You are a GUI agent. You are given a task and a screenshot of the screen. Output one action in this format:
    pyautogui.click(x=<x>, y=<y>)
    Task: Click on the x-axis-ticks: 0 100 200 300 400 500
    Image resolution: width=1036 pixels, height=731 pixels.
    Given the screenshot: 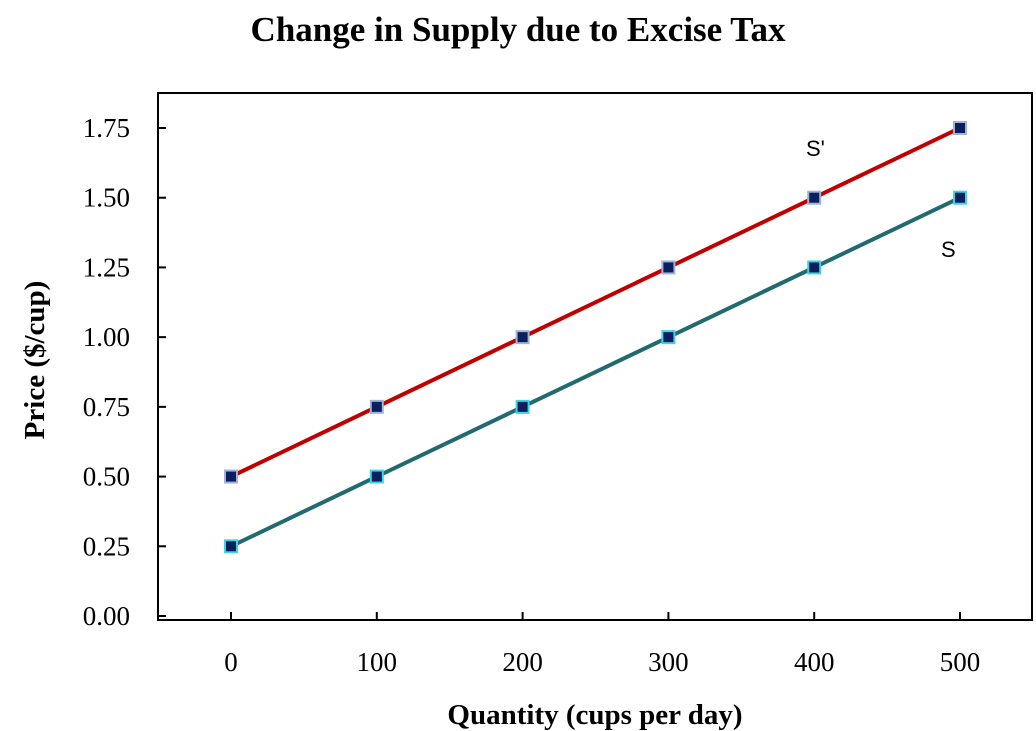 What is the action you would take?
    pyautogui.click(x=602, y=644)
    